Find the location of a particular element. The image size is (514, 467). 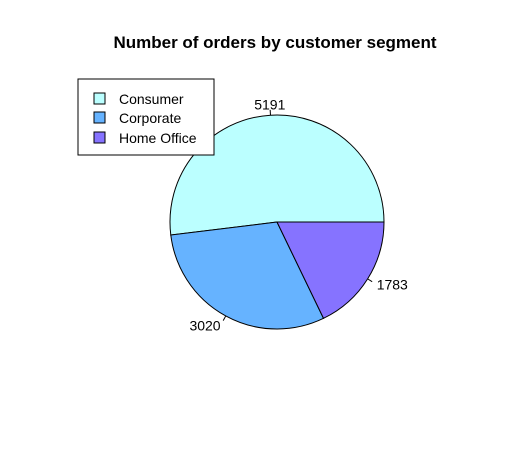

pie-label-home-office: 1783 is located at coordinates (392, 285).